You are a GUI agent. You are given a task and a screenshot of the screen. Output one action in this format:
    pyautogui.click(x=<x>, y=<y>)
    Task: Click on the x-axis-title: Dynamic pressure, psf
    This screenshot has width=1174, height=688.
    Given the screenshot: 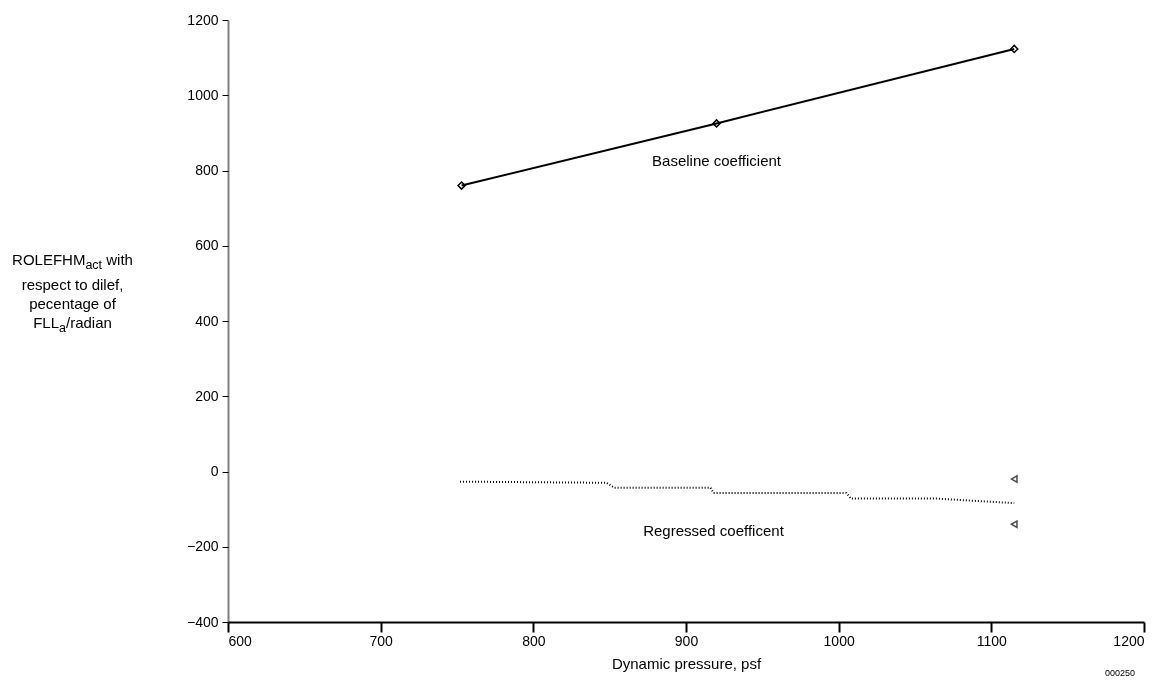 What is the action you would take?
    pyautogui.click(x=686, y=663)
    